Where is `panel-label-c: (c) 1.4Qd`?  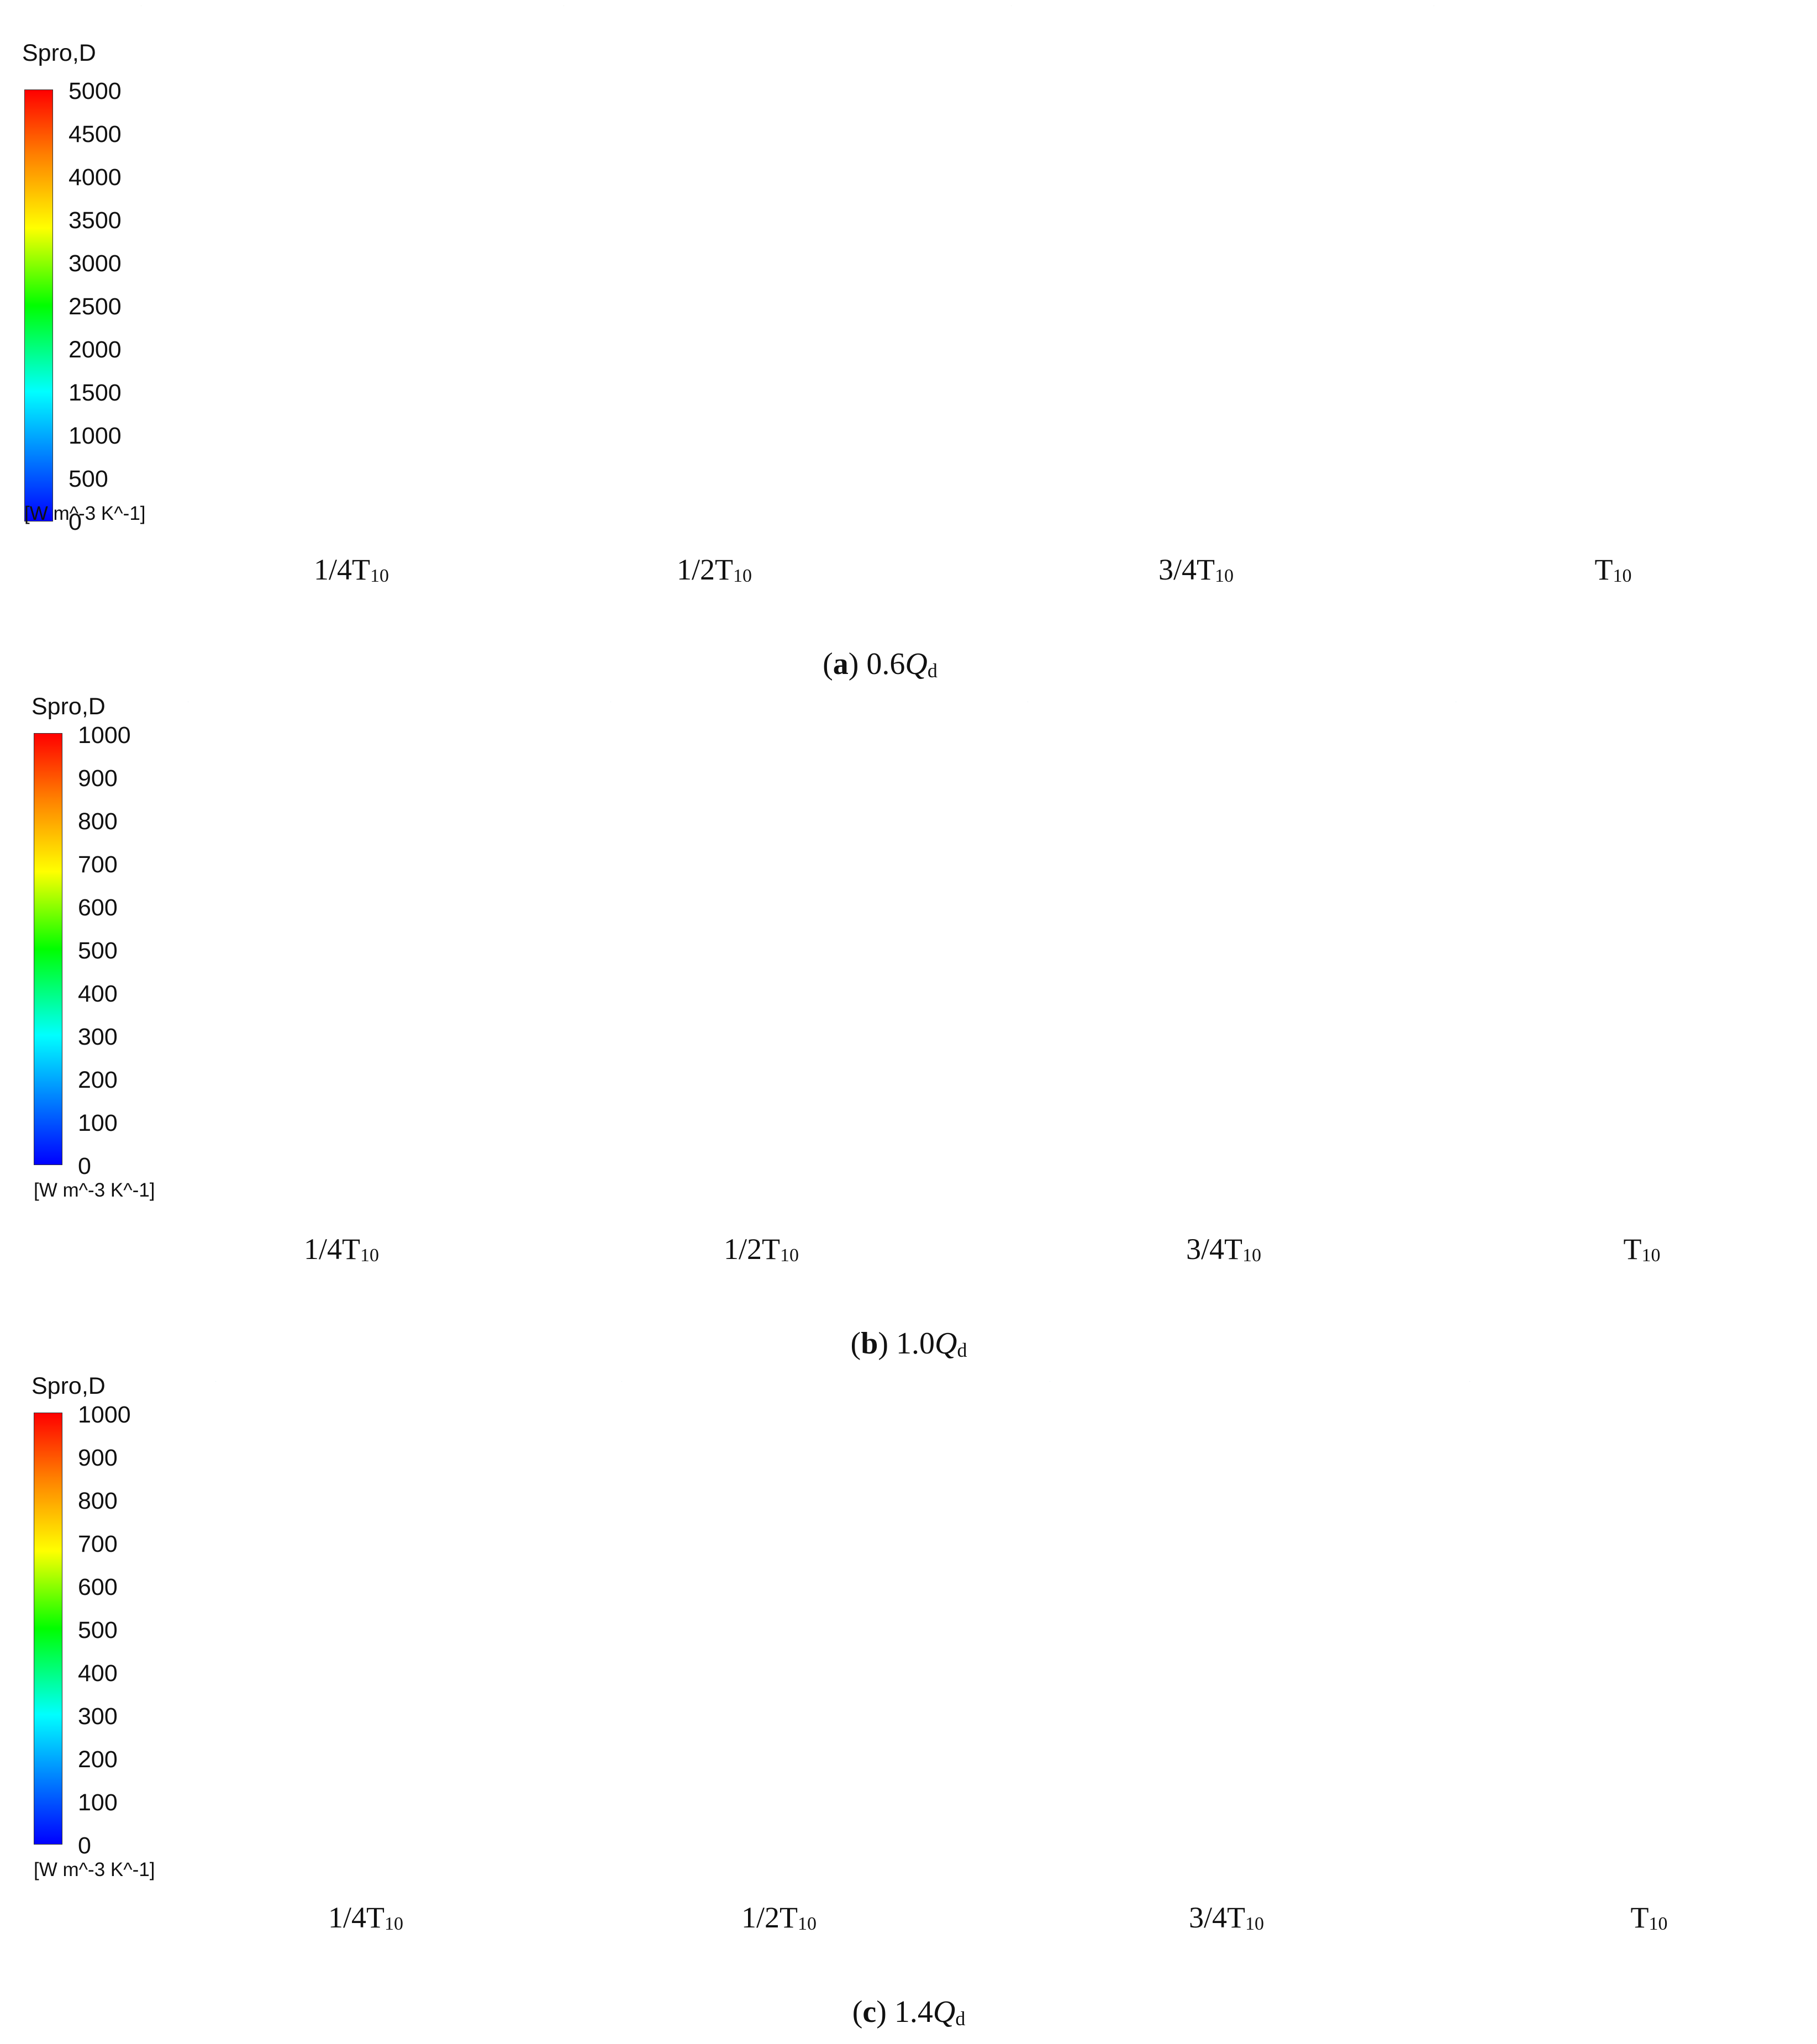 panel-label-c: (c) 1.4Qd is located at coordinates (909, 2013).